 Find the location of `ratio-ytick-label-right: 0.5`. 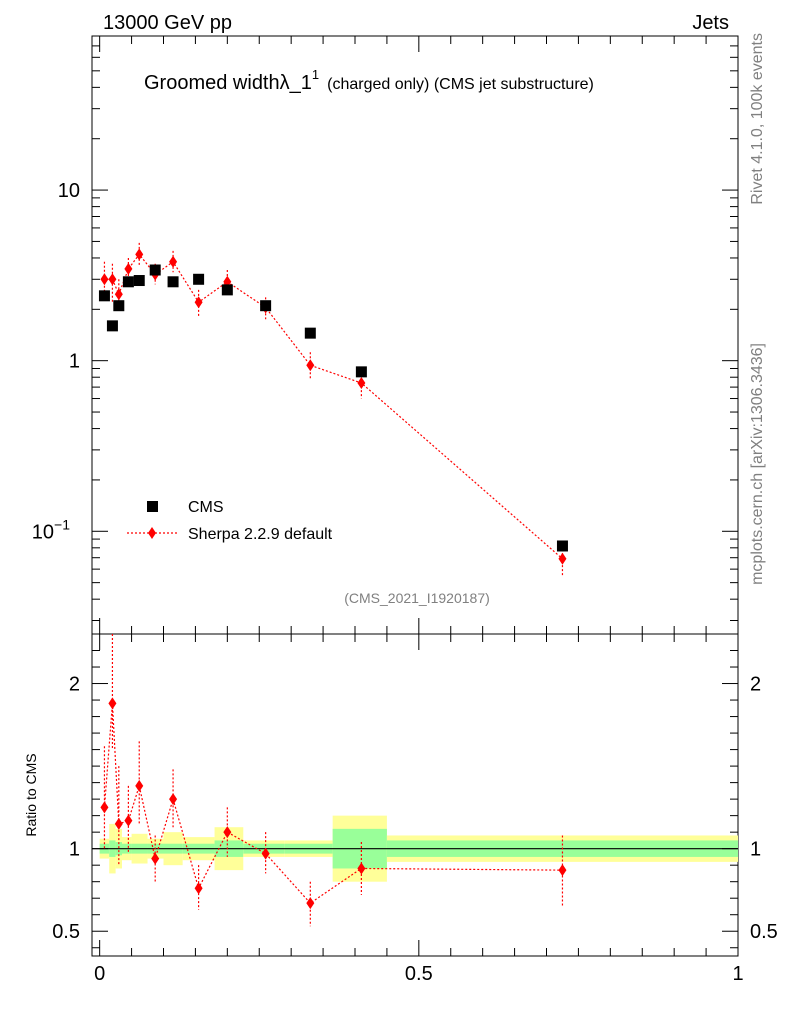

ratio-ytick-label-right: 0.5 is located at coordinates (764, 932).